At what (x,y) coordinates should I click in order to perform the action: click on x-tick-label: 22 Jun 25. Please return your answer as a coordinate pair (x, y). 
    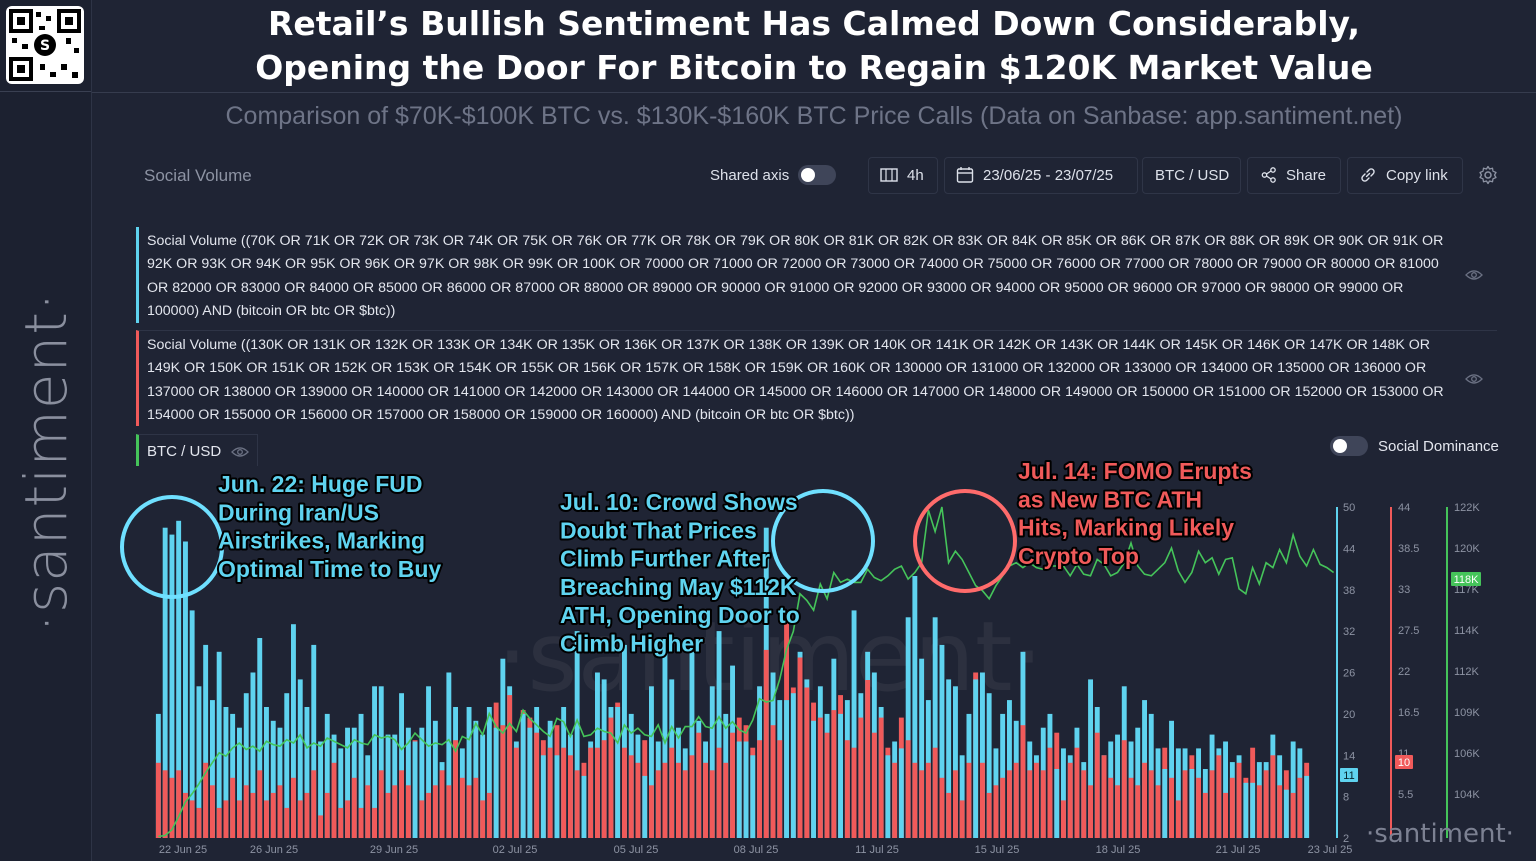
    Looking at the image, I should click on (183, 850).